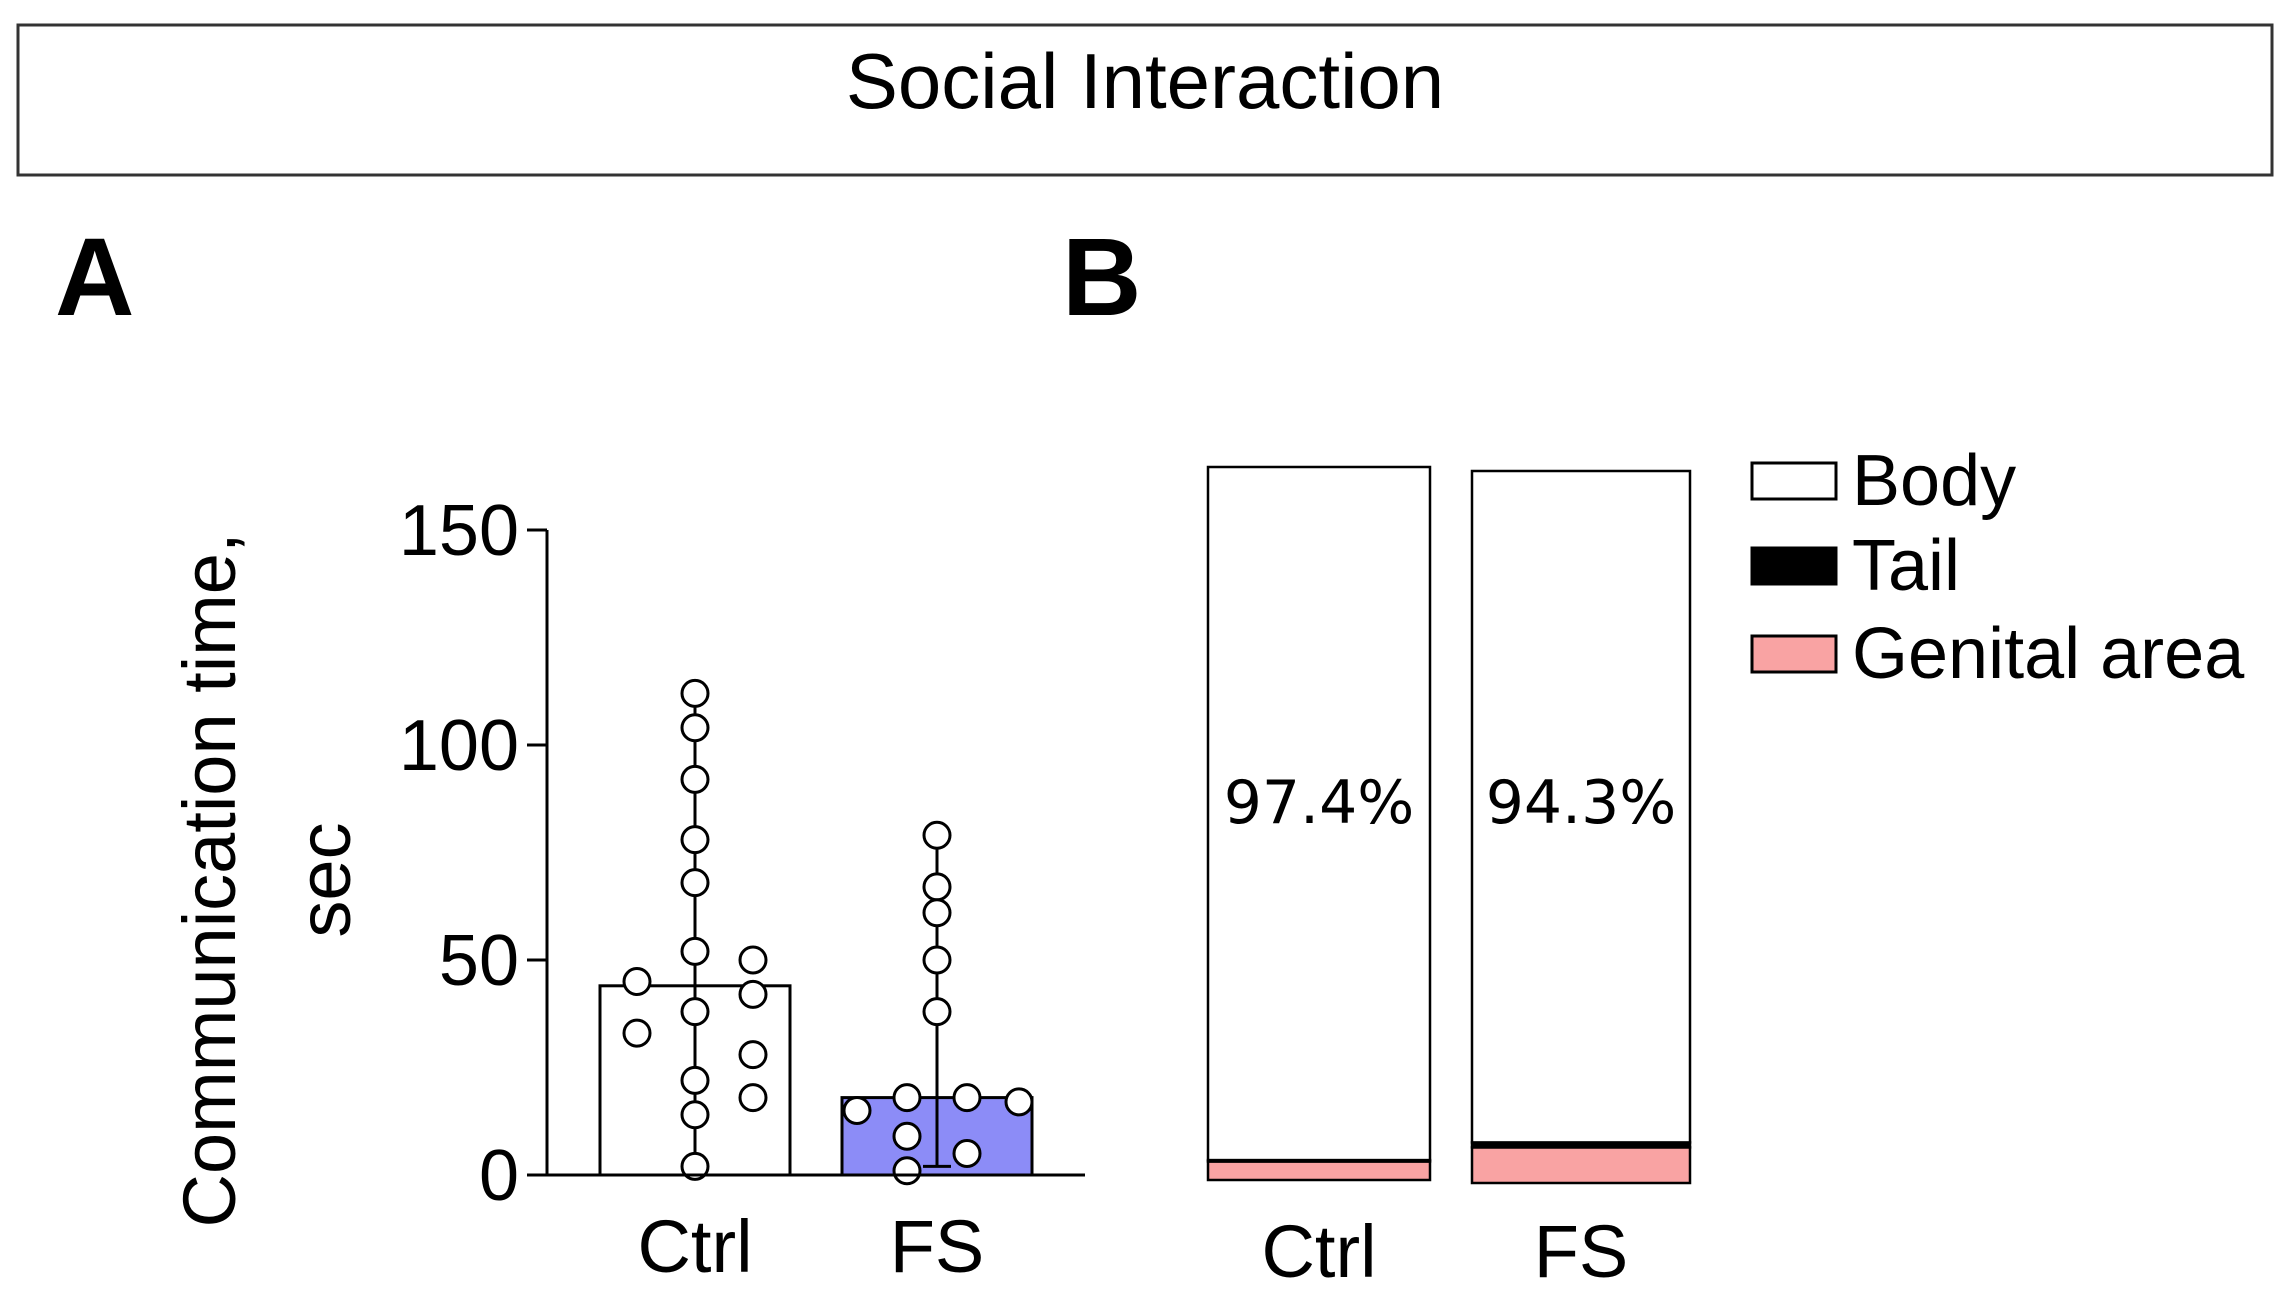 This screenshot has width=2290, height=1300. What do you see at coordinates (2048, 654) in the screenshot?
I see `legend-label: Genital area` at bounding box center [2048, 654].